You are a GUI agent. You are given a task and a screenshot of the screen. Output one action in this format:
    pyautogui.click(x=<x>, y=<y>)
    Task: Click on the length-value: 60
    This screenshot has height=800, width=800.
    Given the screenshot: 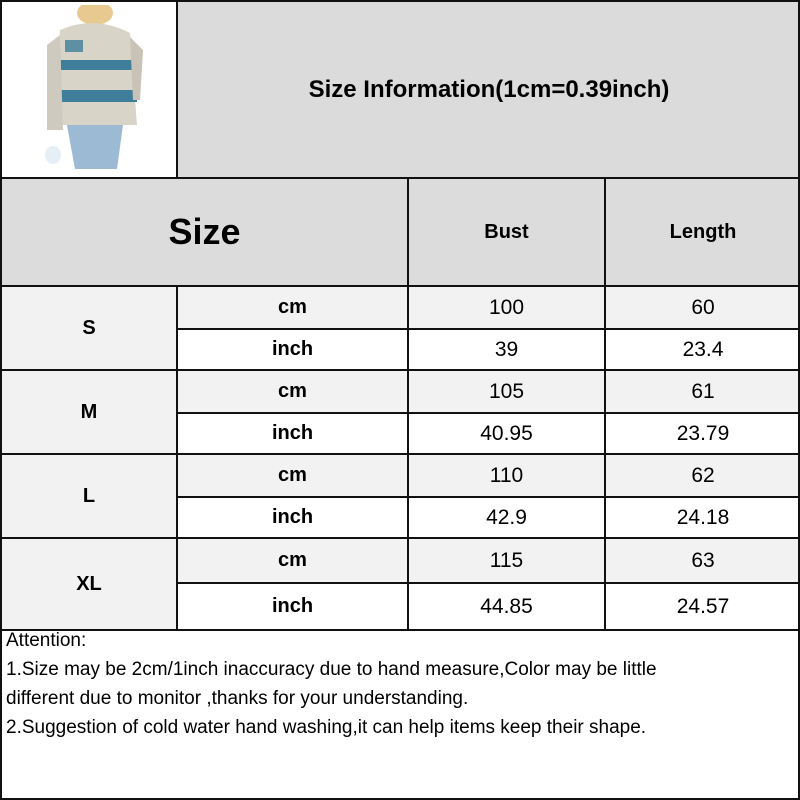 What is the action you would take?
    pyautogui.click(x=702, y=307)
    